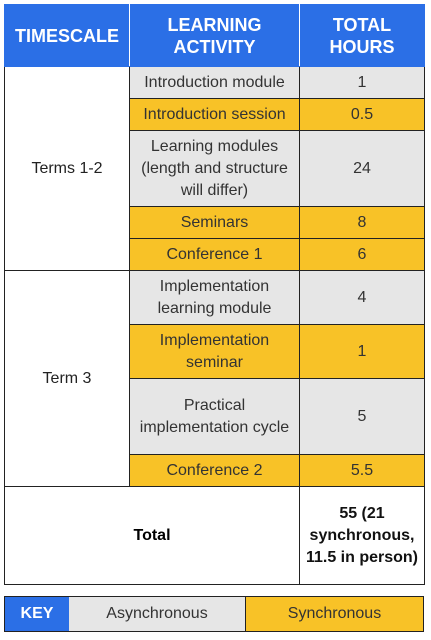 The image size is (431, 640). Describe the element at coordinates (157, 614) in the screenshot. I see `key-asynchronous: Asynchronous` at that location.